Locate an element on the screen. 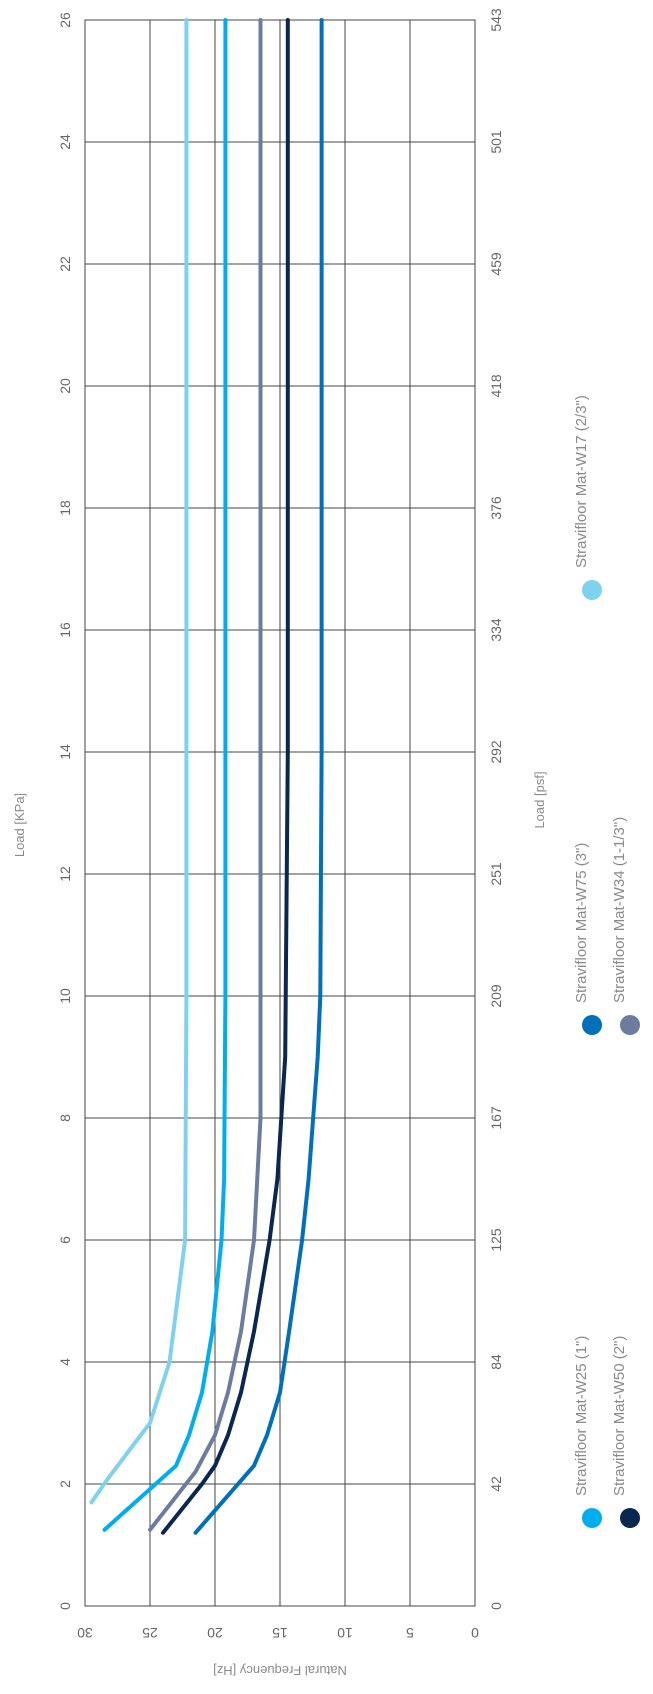 This screenshot has height=1694, width=653. x-primary-tick-label: 26 is located at coordinates (65, 20).